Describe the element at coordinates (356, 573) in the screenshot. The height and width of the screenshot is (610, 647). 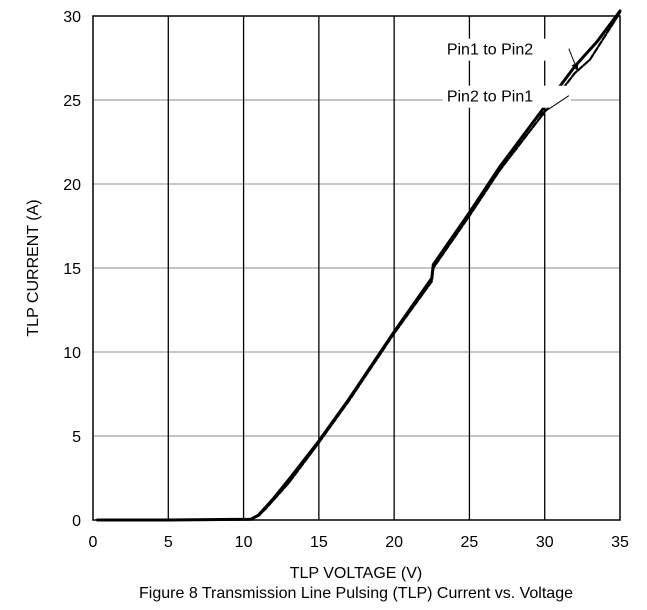
I see `x-axis-title: TLP VOLTAGE (V)` at that location.